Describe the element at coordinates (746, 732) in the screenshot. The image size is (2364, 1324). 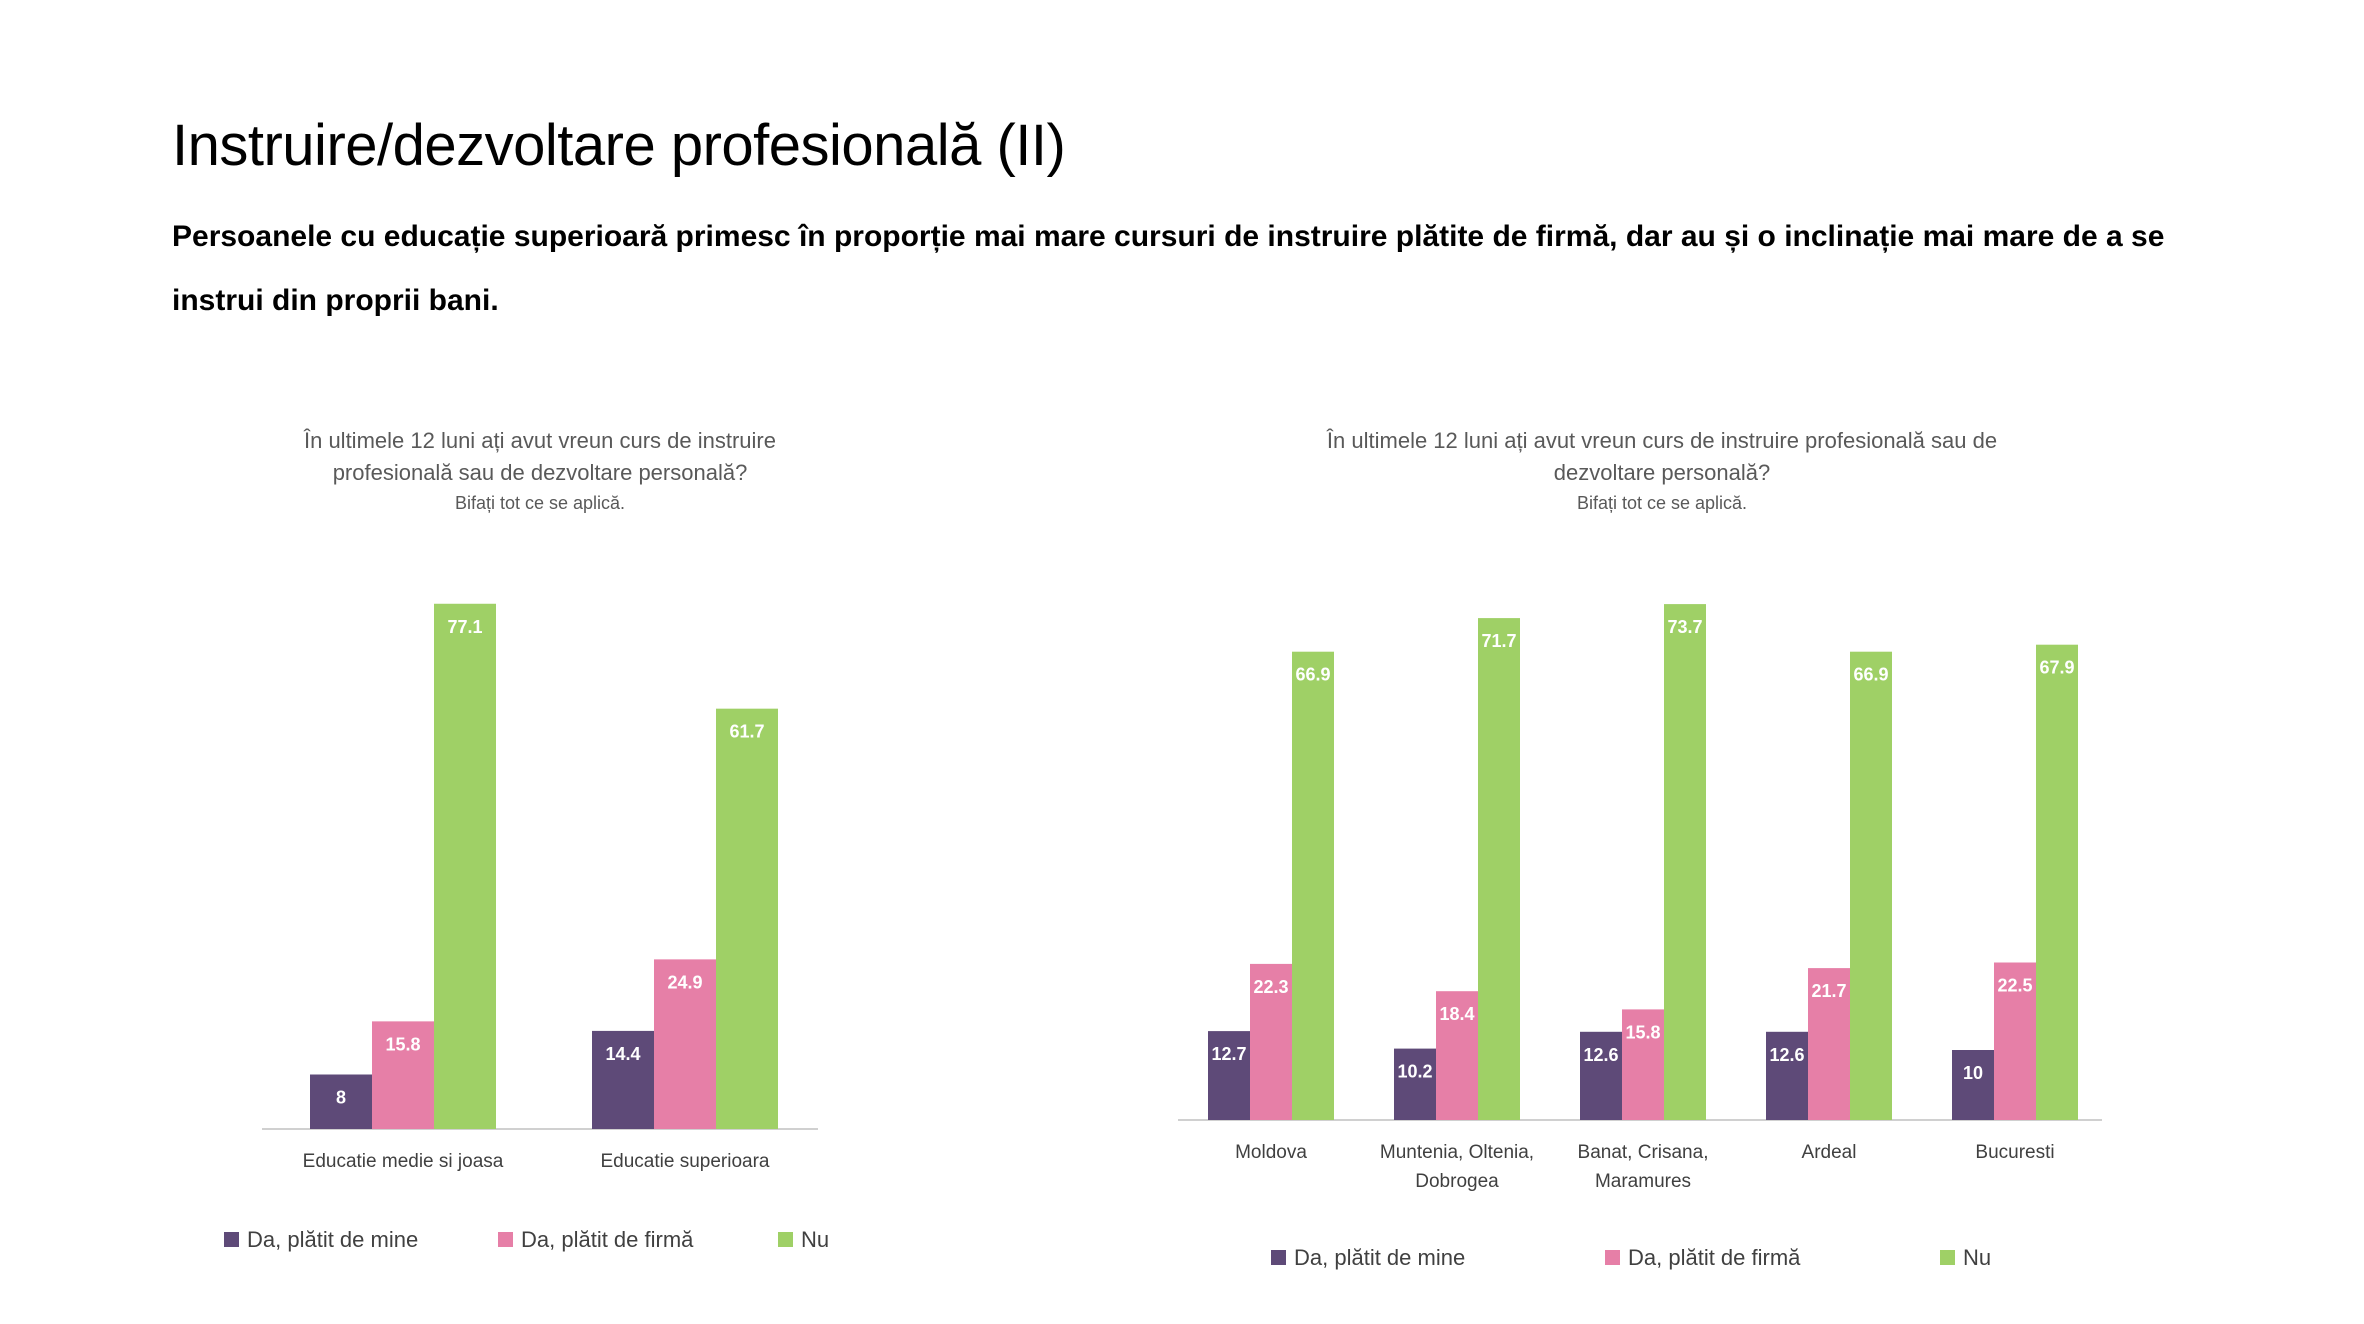
I see `data-label: 61.7` at that location.